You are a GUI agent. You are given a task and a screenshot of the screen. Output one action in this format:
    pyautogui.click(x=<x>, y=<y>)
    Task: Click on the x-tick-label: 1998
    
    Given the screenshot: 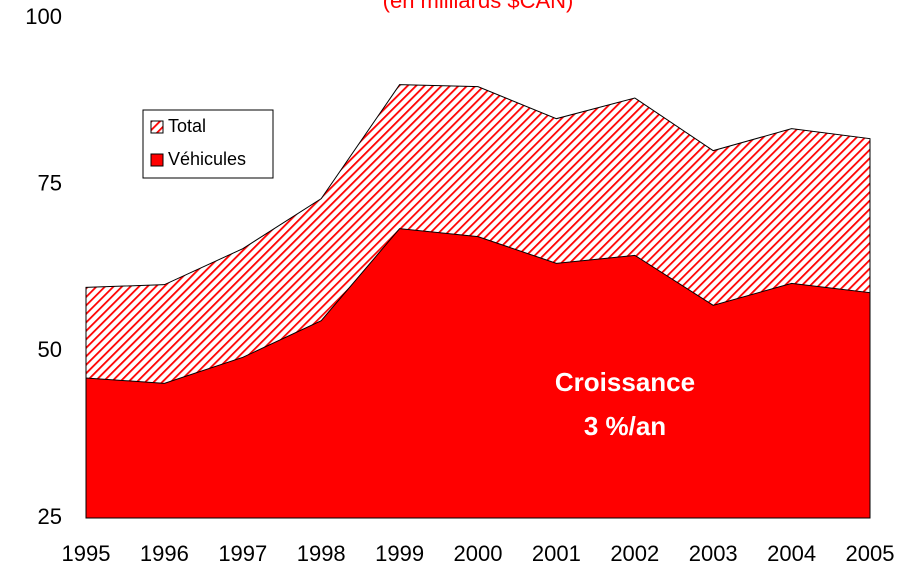 What is the action you would take?
    pyautogui.click(x=321, y=553)
    